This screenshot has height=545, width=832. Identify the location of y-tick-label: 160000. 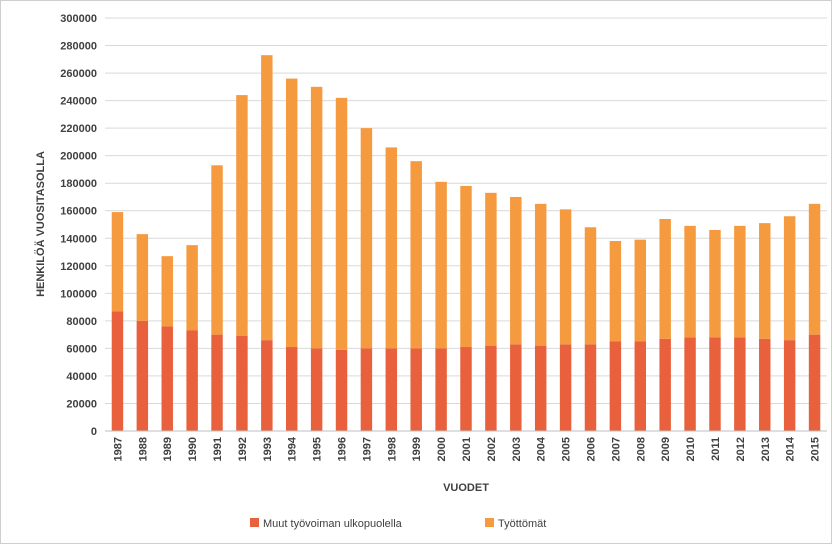
(78, 212).